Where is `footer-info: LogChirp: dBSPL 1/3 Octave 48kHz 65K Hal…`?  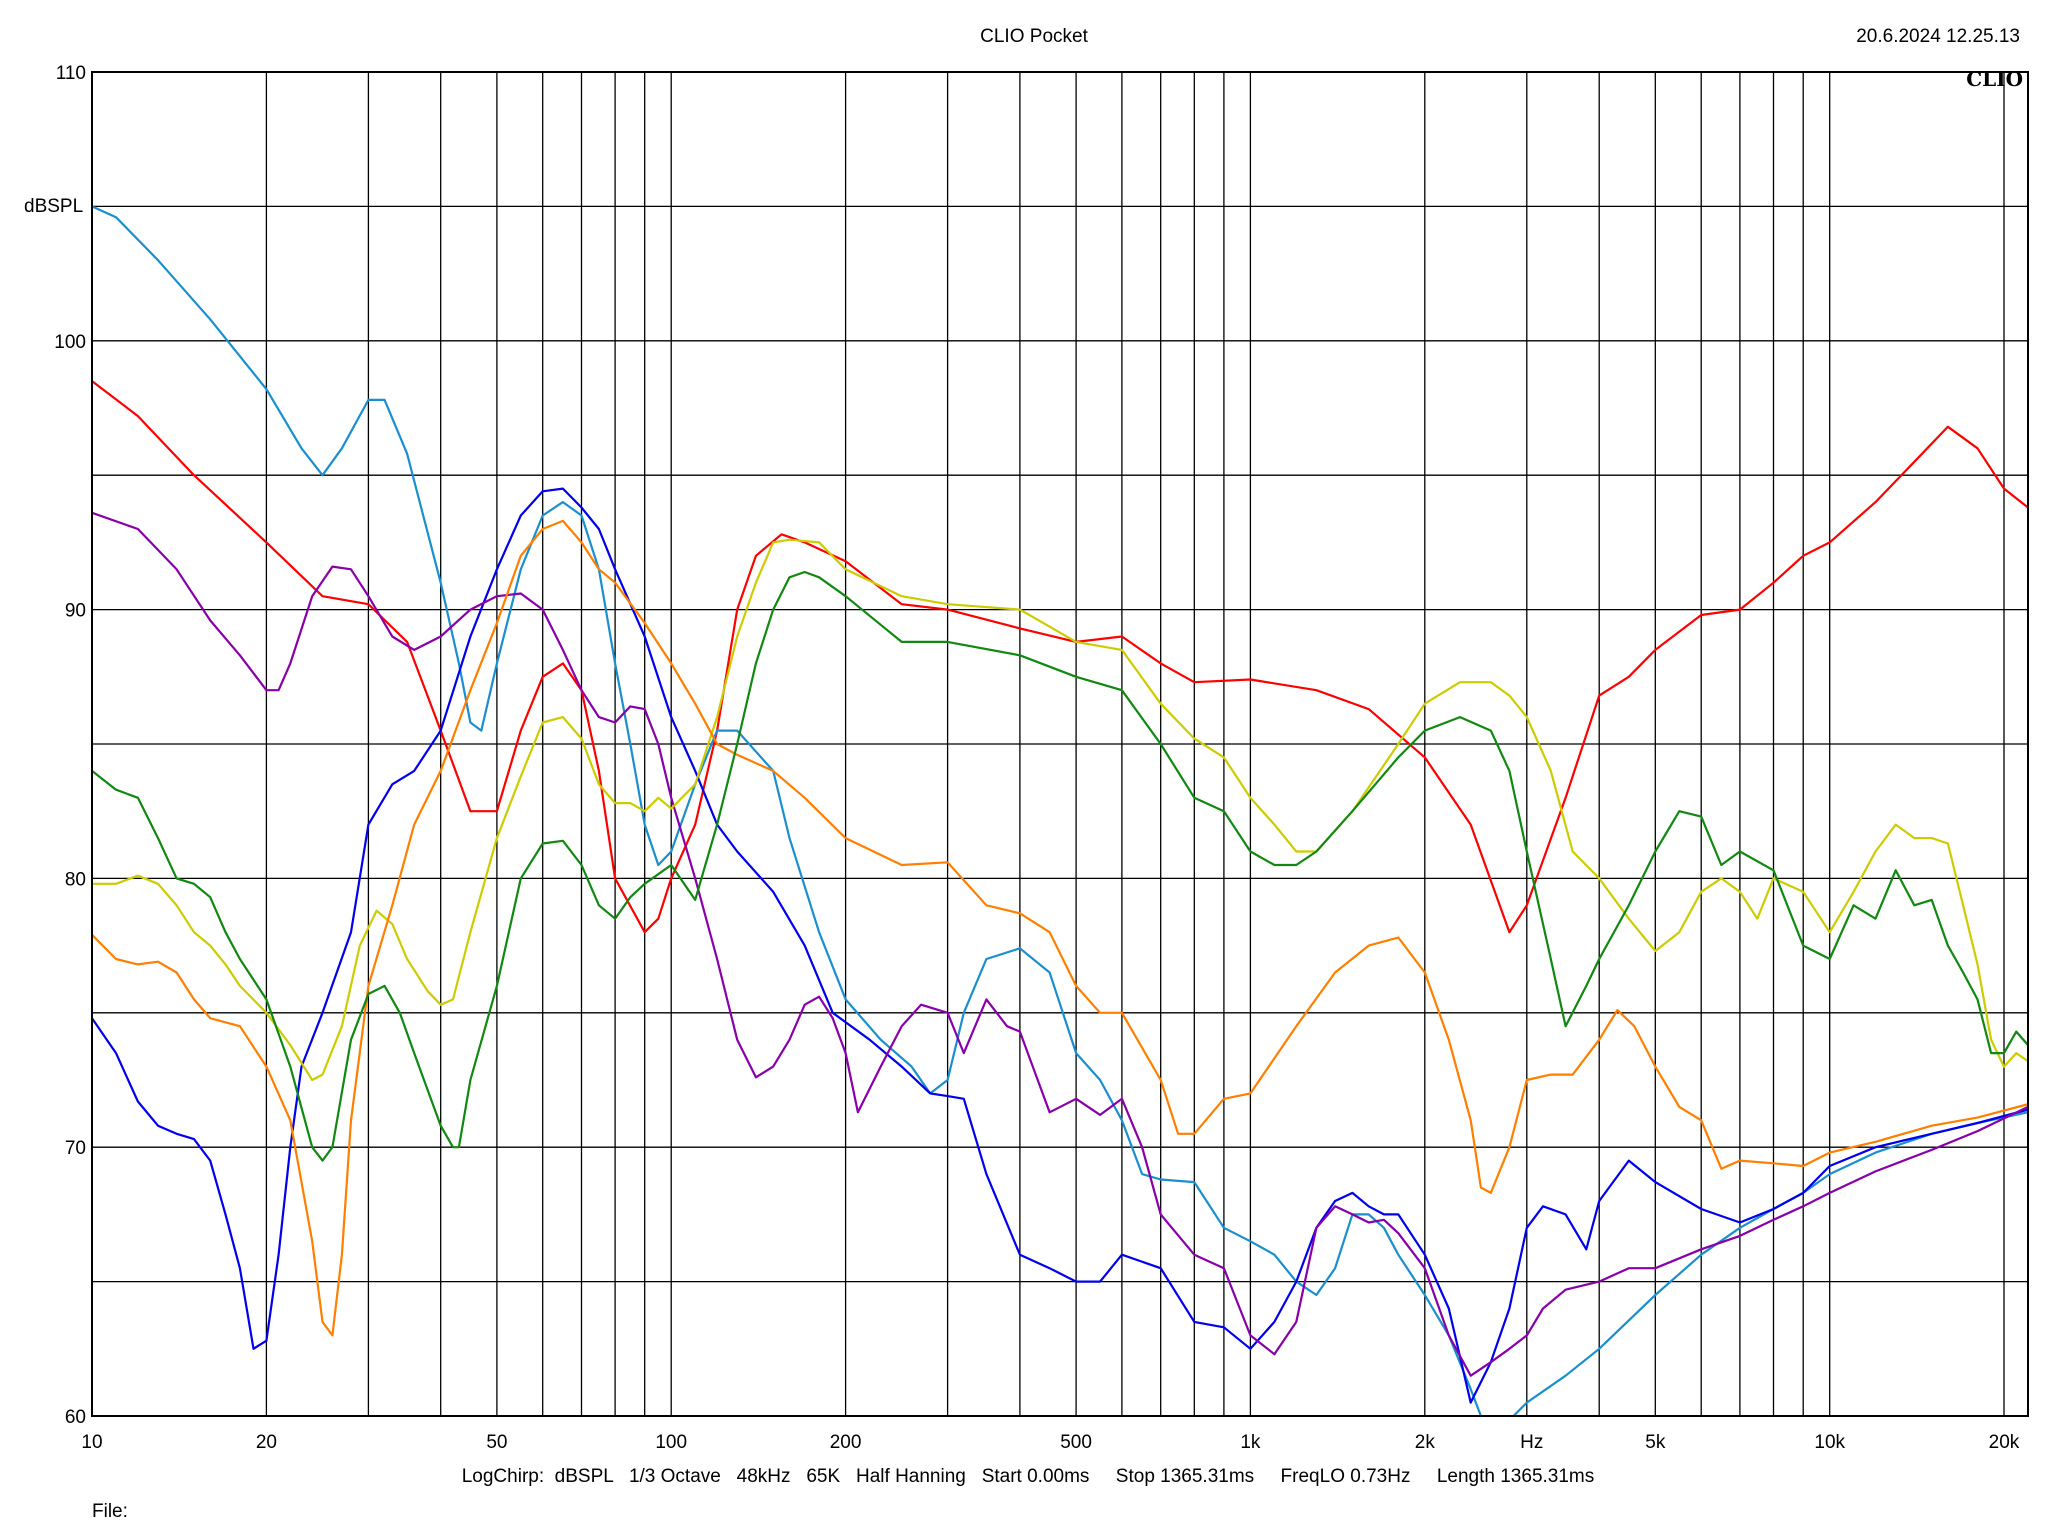 footer-info: LogChirp: dBSPL 1/3 Octave 48kHz 65K Hal… is located at coordinates (1028, 1476).